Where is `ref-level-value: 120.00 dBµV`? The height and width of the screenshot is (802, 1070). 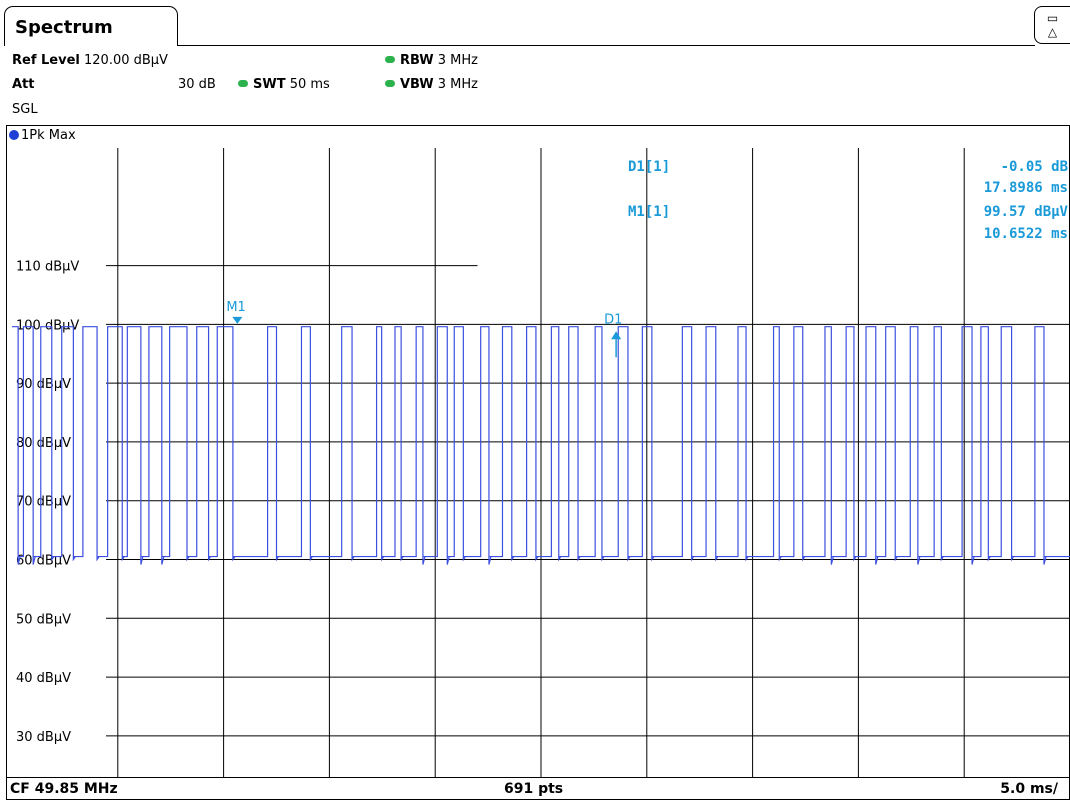 ref-level-value: 120.00 dBµV is located at coordinates (126, 60).